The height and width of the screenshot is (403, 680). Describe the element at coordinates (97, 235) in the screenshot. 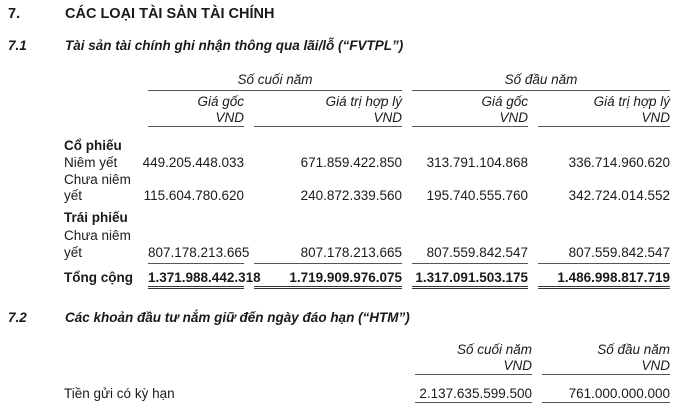

I see `bonds-unlisted-label: Chưa niêm` at that location.